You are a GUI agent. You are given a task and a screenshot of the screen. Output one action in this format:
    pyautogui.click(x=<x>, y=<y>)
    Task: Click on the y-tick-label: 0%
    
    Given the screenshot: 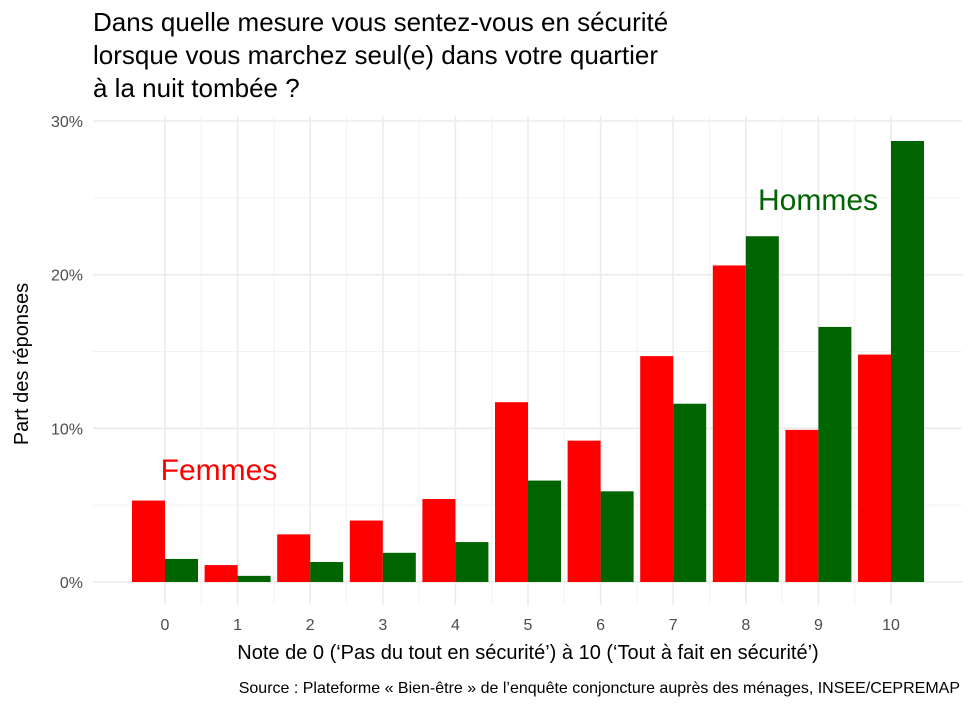 What is the action you would take?
    pyautogui.click(x=71, y=583)
    